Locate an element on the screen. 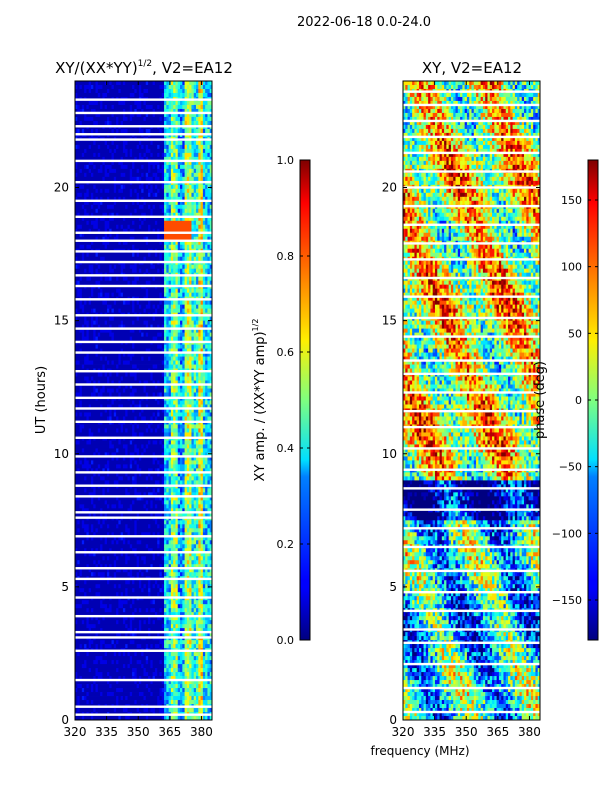 The width and height of the screenshot is (600, 800). amp-colorbar-ticks: 0.0 0.2 0.4 0.6 0.8 1.0 is located at coordinates (293, 400).